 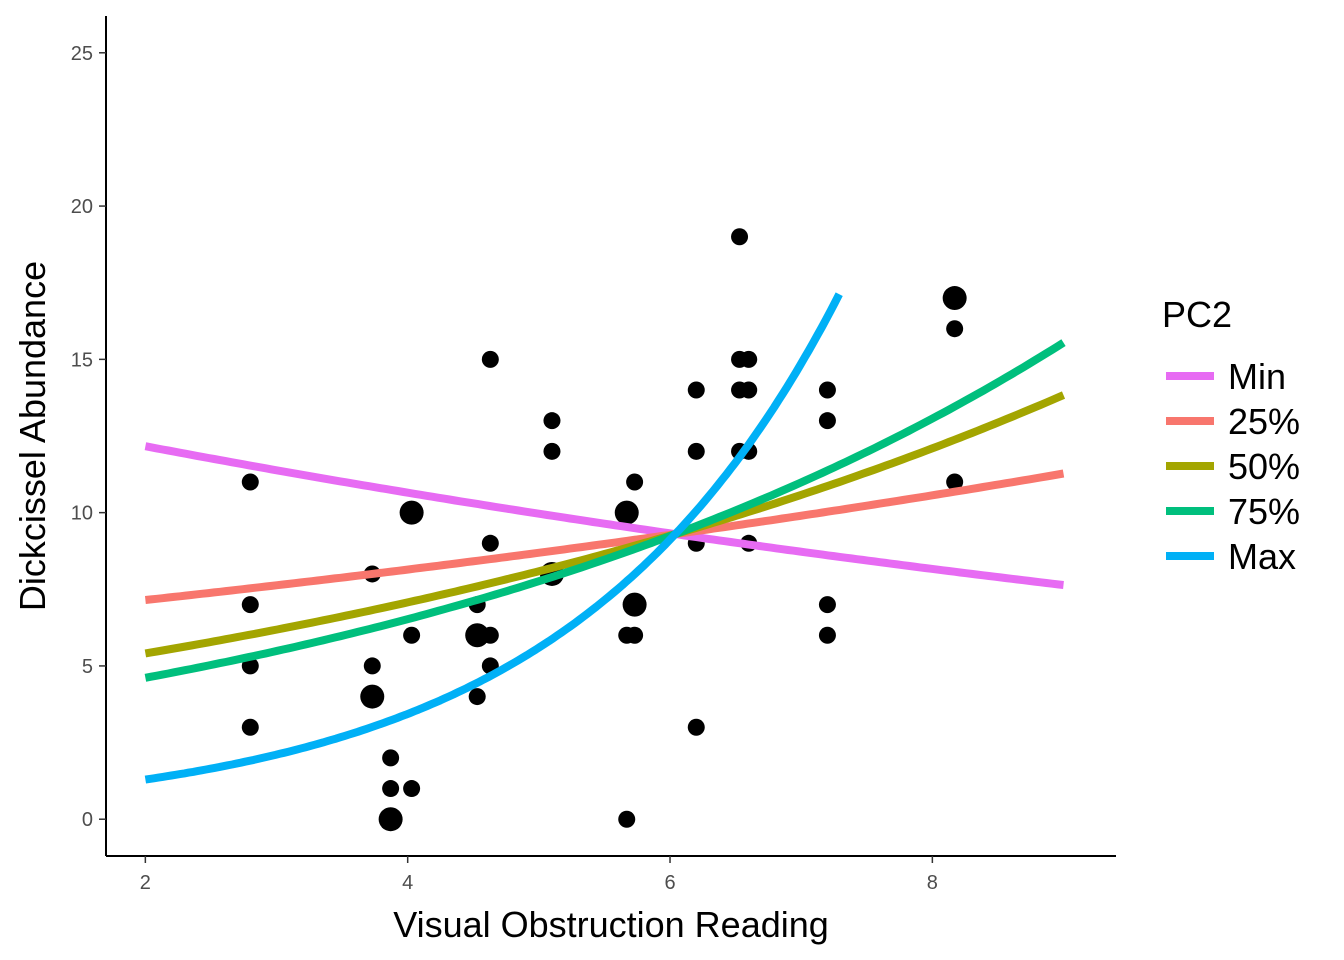 What do you see at coordinates (932, 883) in the screenshot?
I see `x-tick-label: 8` at bounding box center [932, 883].